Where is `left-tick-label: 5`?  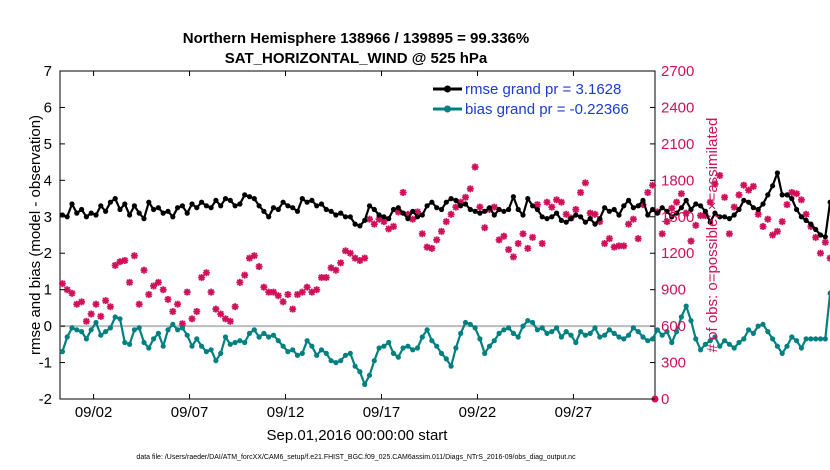 left-tick-label: 5 is located at coordinates (48, 144).